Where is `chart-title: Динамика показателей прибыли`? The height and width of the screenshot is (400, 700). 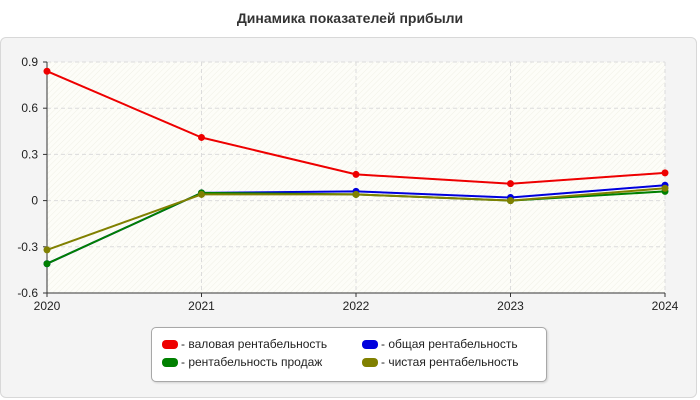 chart-title: Динамика показателей прибыли is located at coordinates (350, 18).